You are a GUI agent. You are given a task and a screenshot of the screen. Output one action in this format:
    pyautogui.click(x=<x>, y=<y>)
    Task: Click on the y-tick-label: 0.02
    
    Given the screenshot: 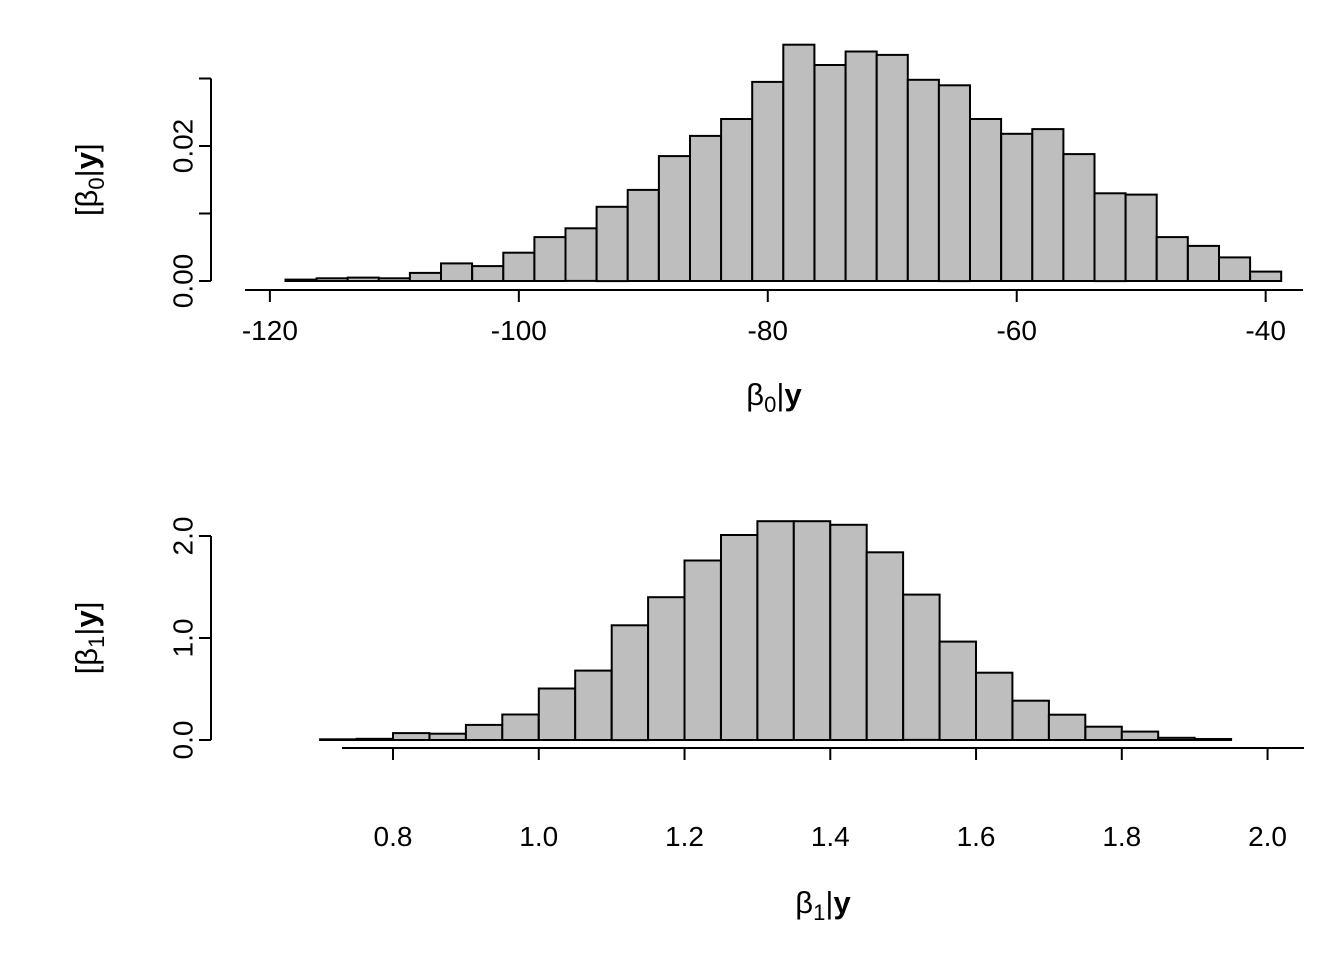 What is the action you would take?
    pyautogui.click(x=183, y=146)
    